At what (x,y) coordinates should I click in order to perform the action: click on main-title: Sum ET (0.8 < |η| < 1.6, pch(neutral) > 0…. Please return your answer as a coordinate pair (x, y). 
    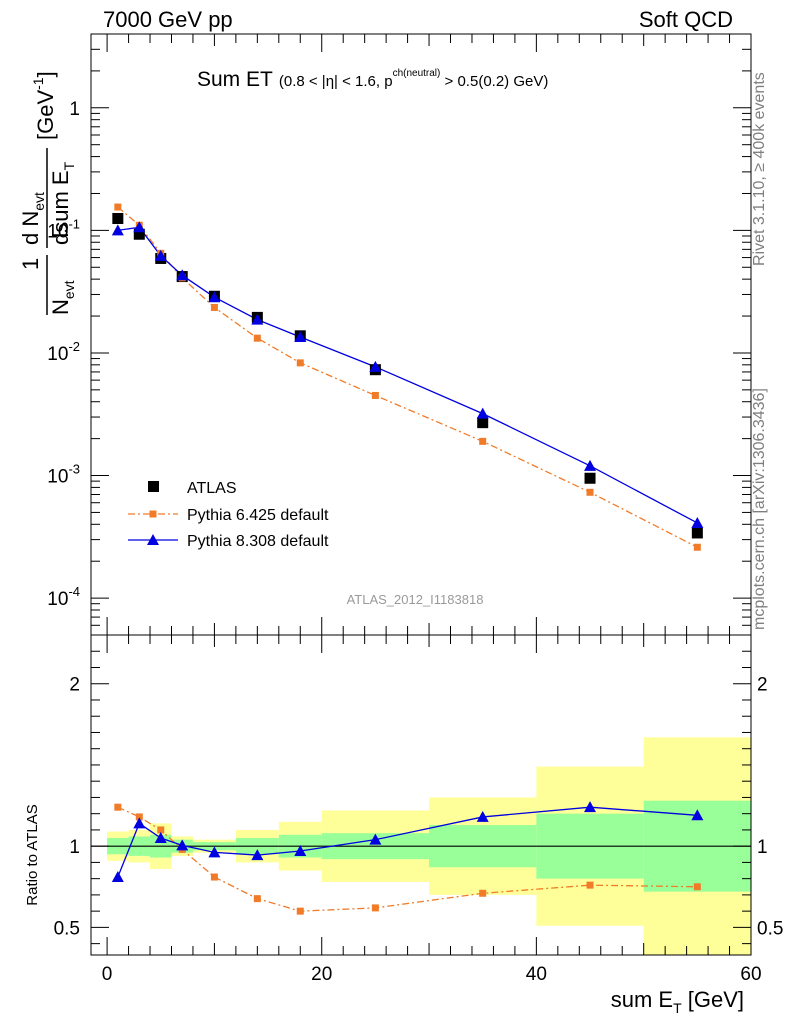
    Looking at the image, I should click on (372, 79).